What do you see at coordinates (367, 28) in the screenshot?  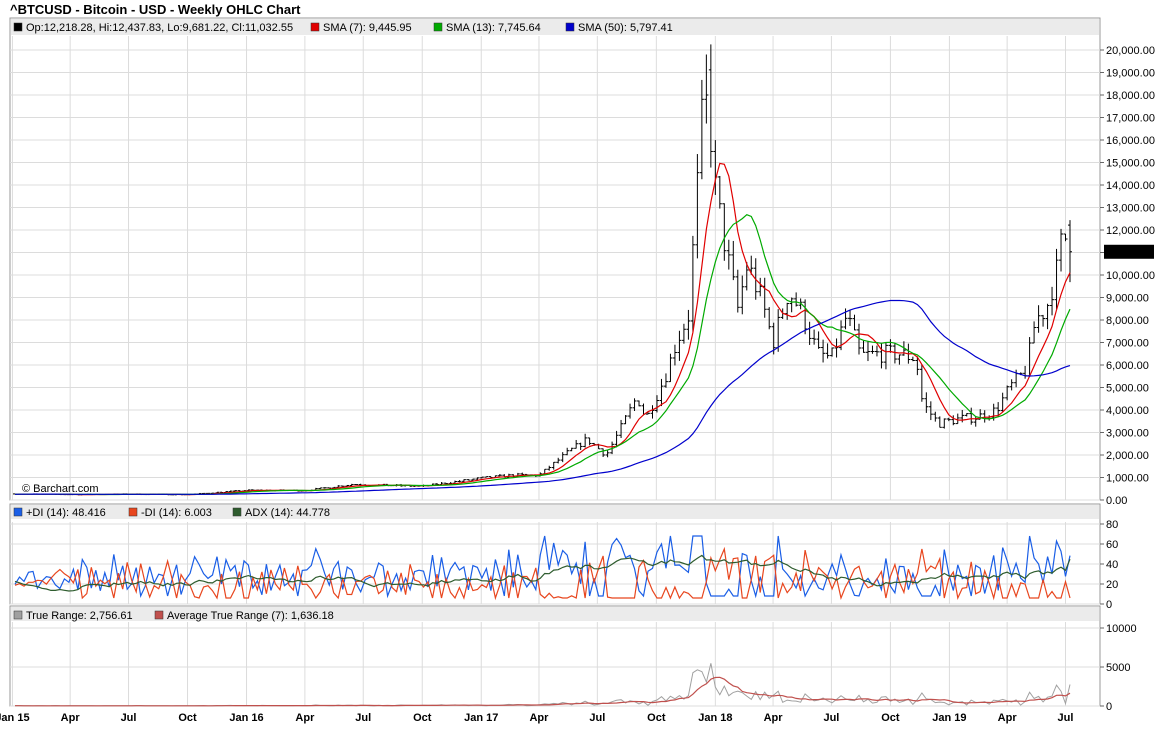 I see `price-legend-label: SMA (7): 9,445.95` at bounding box center [367, 28].